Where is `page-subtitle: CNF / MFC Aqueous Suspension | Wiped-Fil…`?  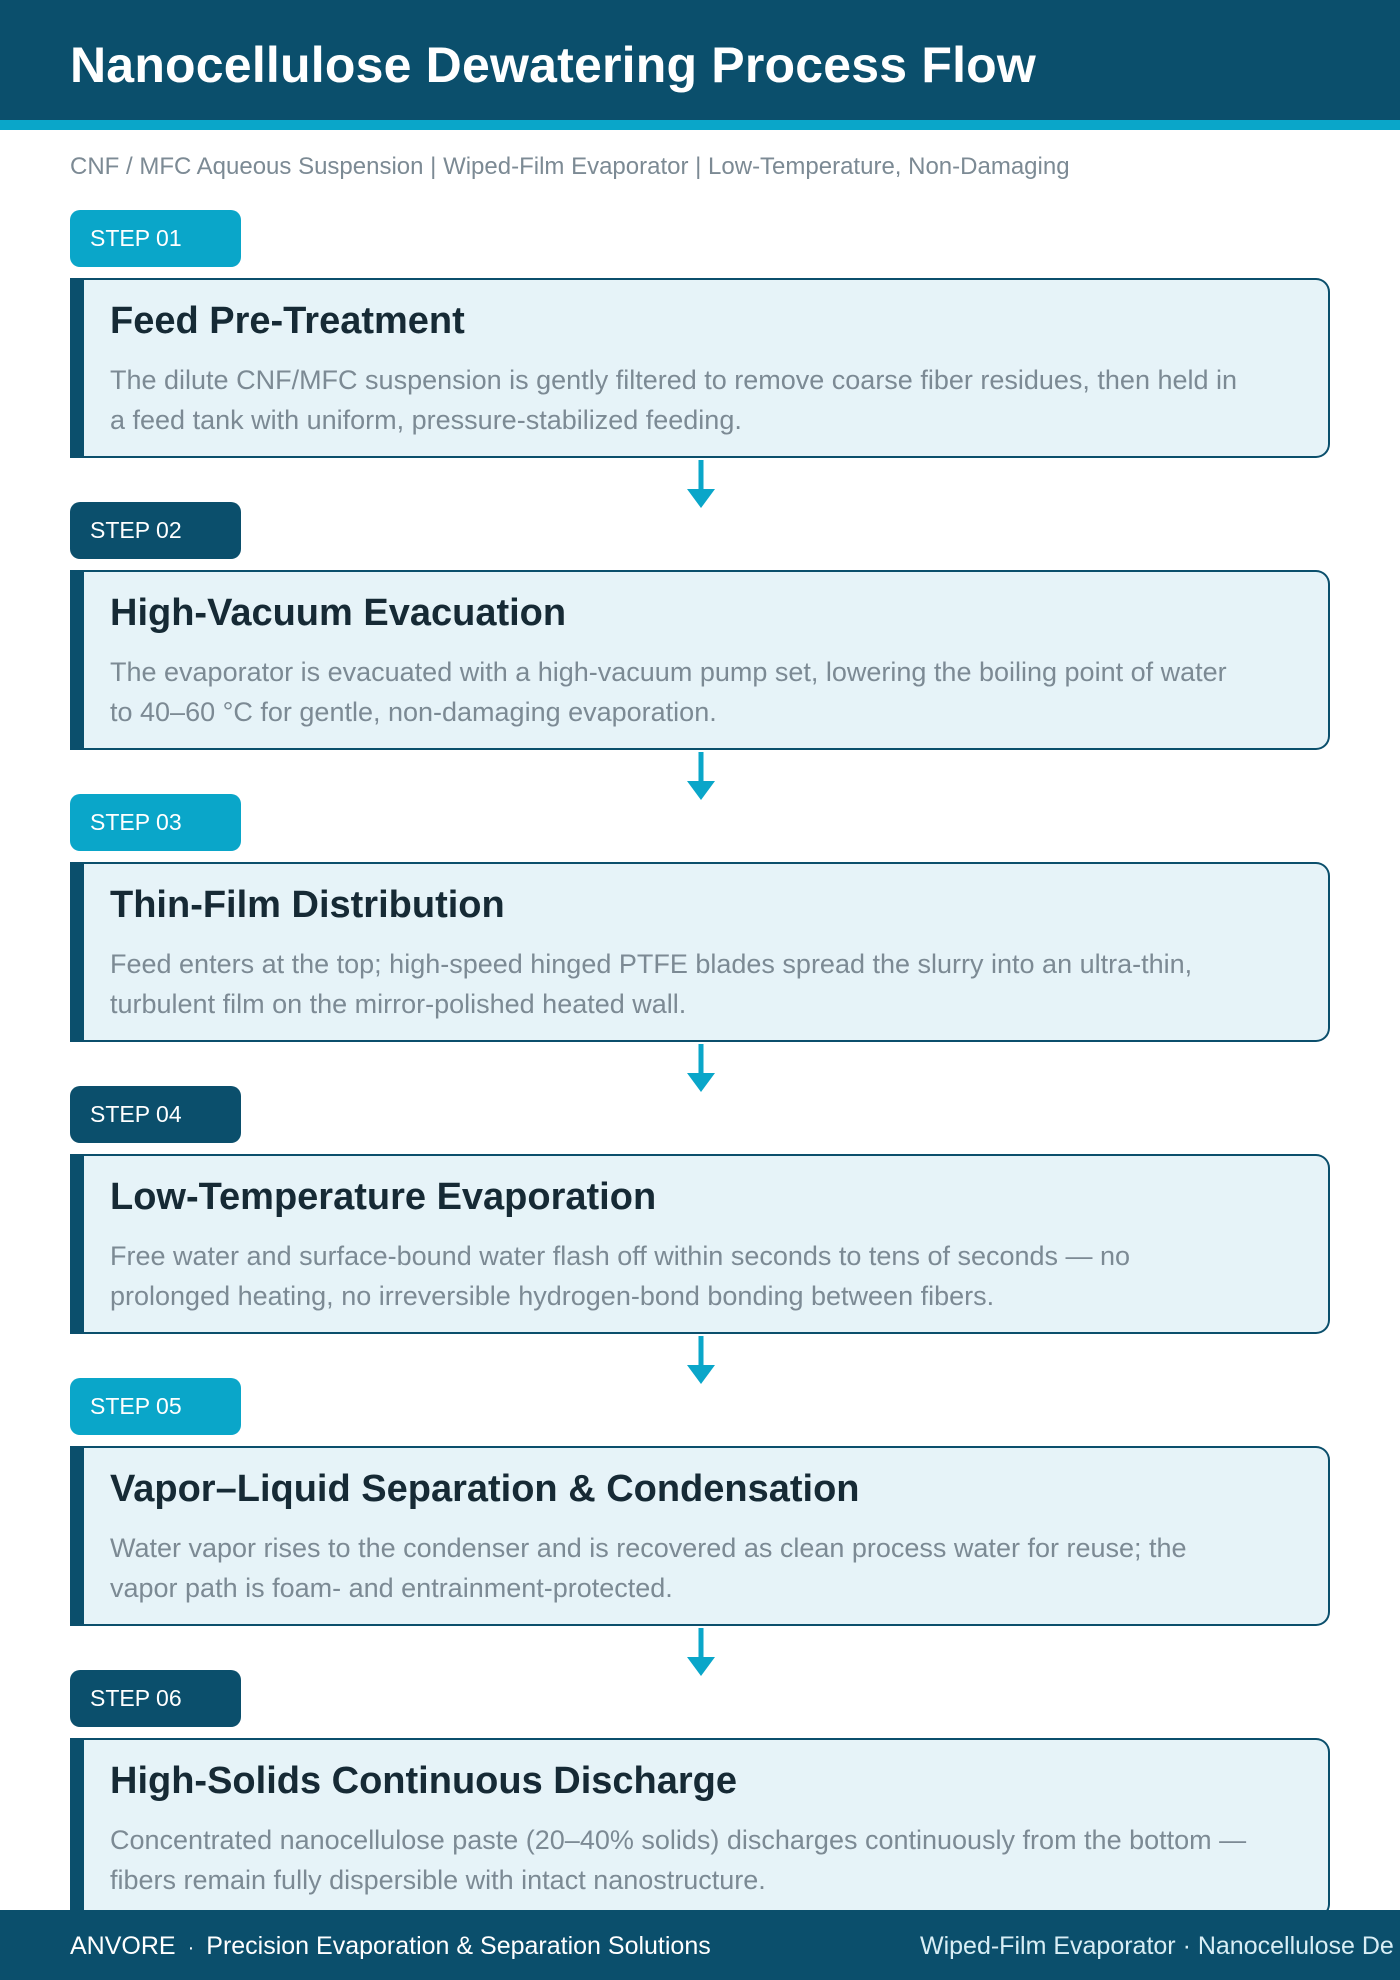 page-subtitle: CNF / MFC Aqueous Suspension | Wiped-Fil… is located at coordinates (570, 166).